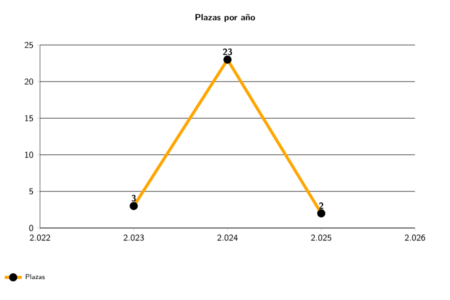  I want to click on data-label: 3, so click(134, 198).